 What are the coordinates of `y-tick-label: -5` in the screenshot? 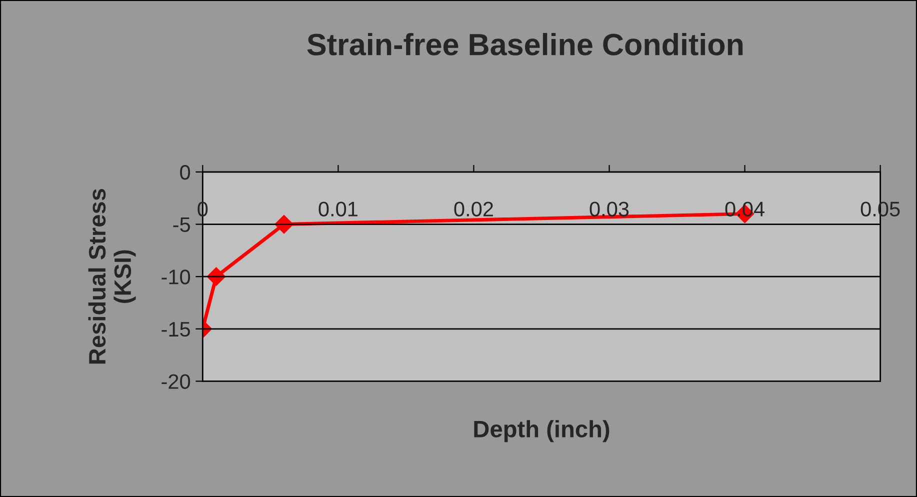 It's located at (181, 224).